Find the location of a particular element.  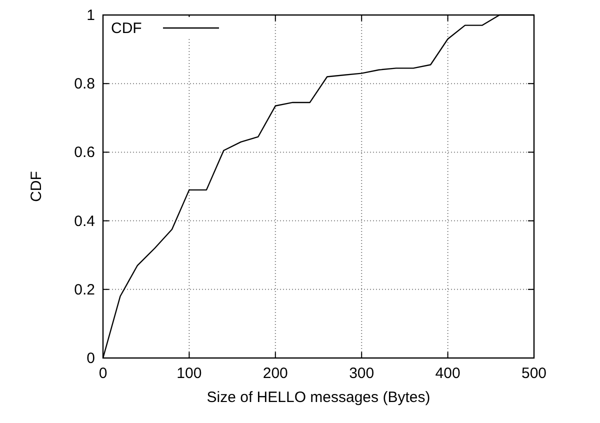

x-tick-label: 500 is located at coordinates (534, 373).